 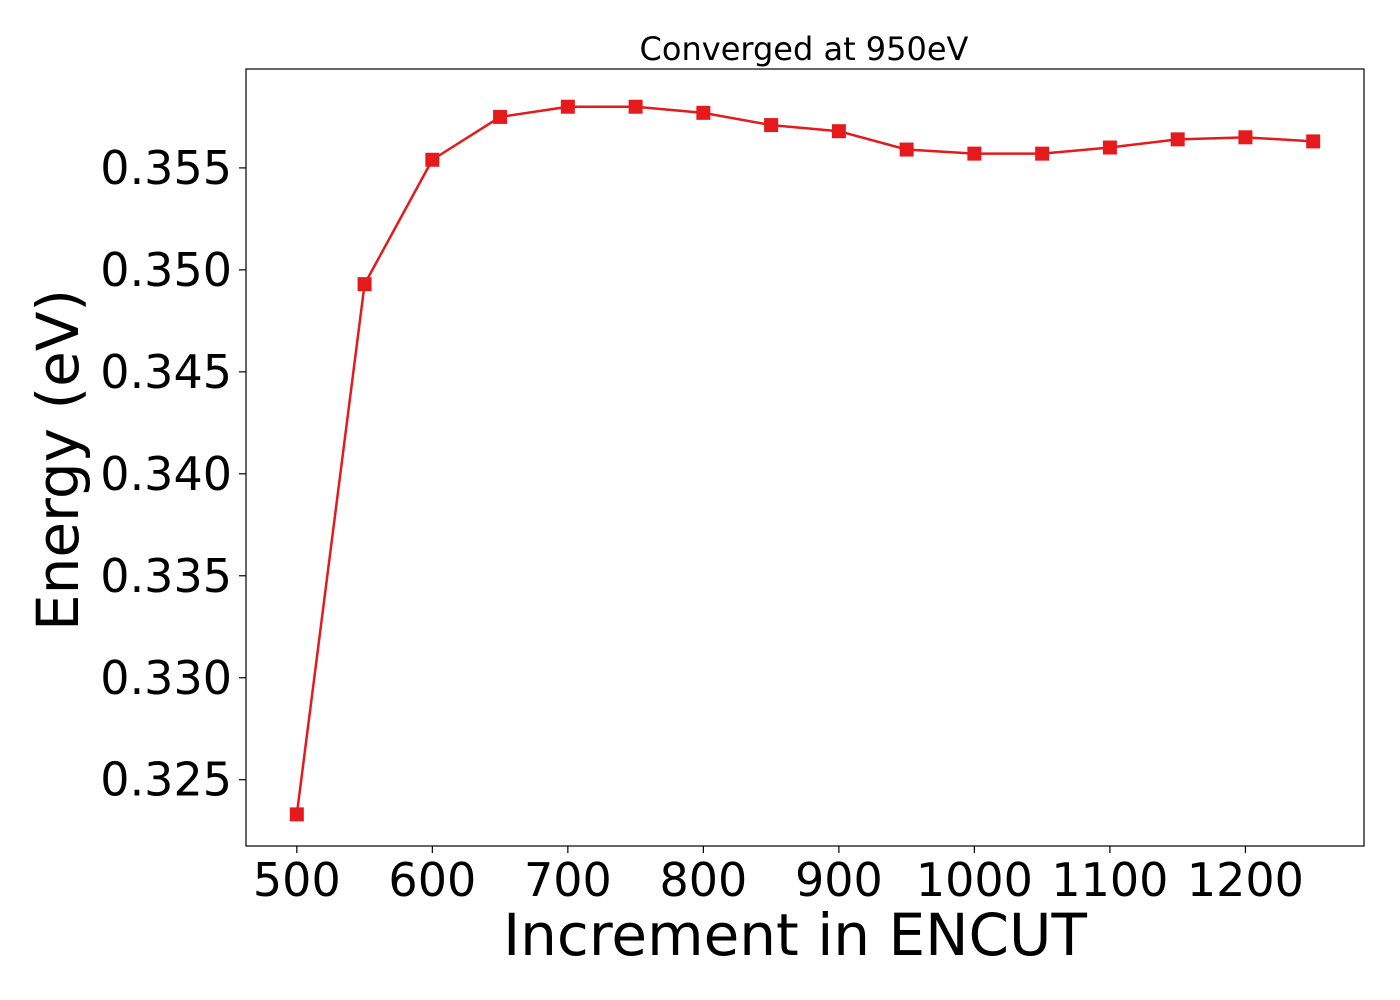 I want to click on y-tick-label: 0.325, so click(x=166, y=780).